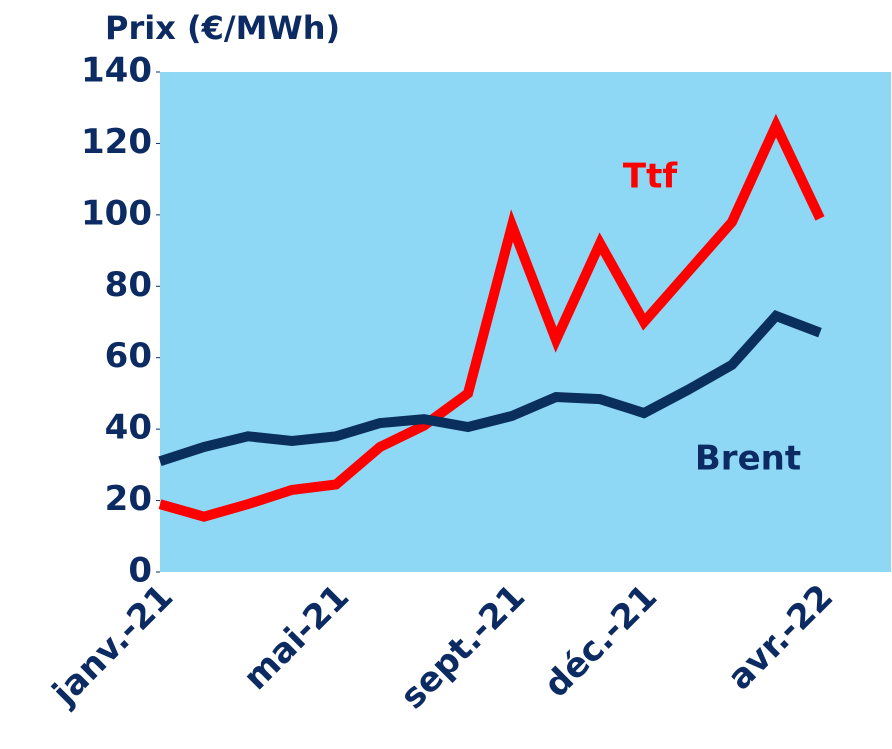  Describe the element at coordinates (128, 428) in the screenshot. I see `y-tick-label: 40` at that location.